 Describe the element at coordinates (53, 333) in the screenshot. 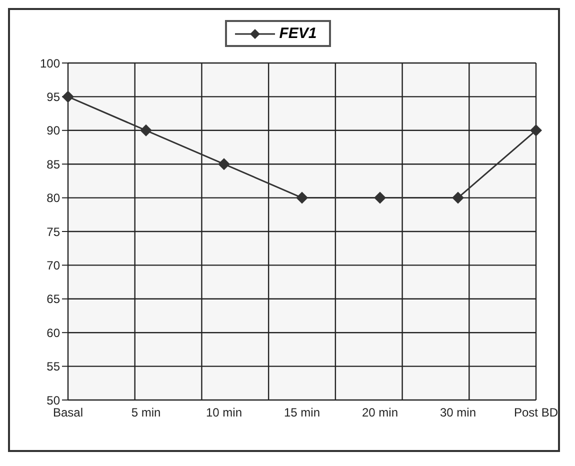

I see `y-tick-label: 60` at that location.